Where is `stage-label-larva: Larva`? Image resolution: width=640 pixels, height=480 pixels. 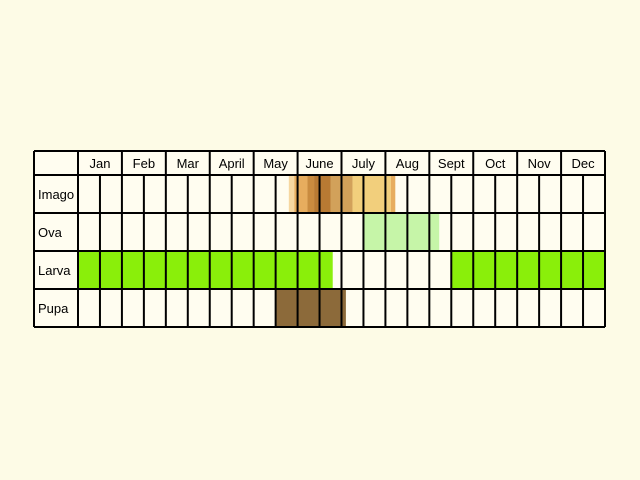
stage-label-larva: Larva is located at coordinates (54, 270).